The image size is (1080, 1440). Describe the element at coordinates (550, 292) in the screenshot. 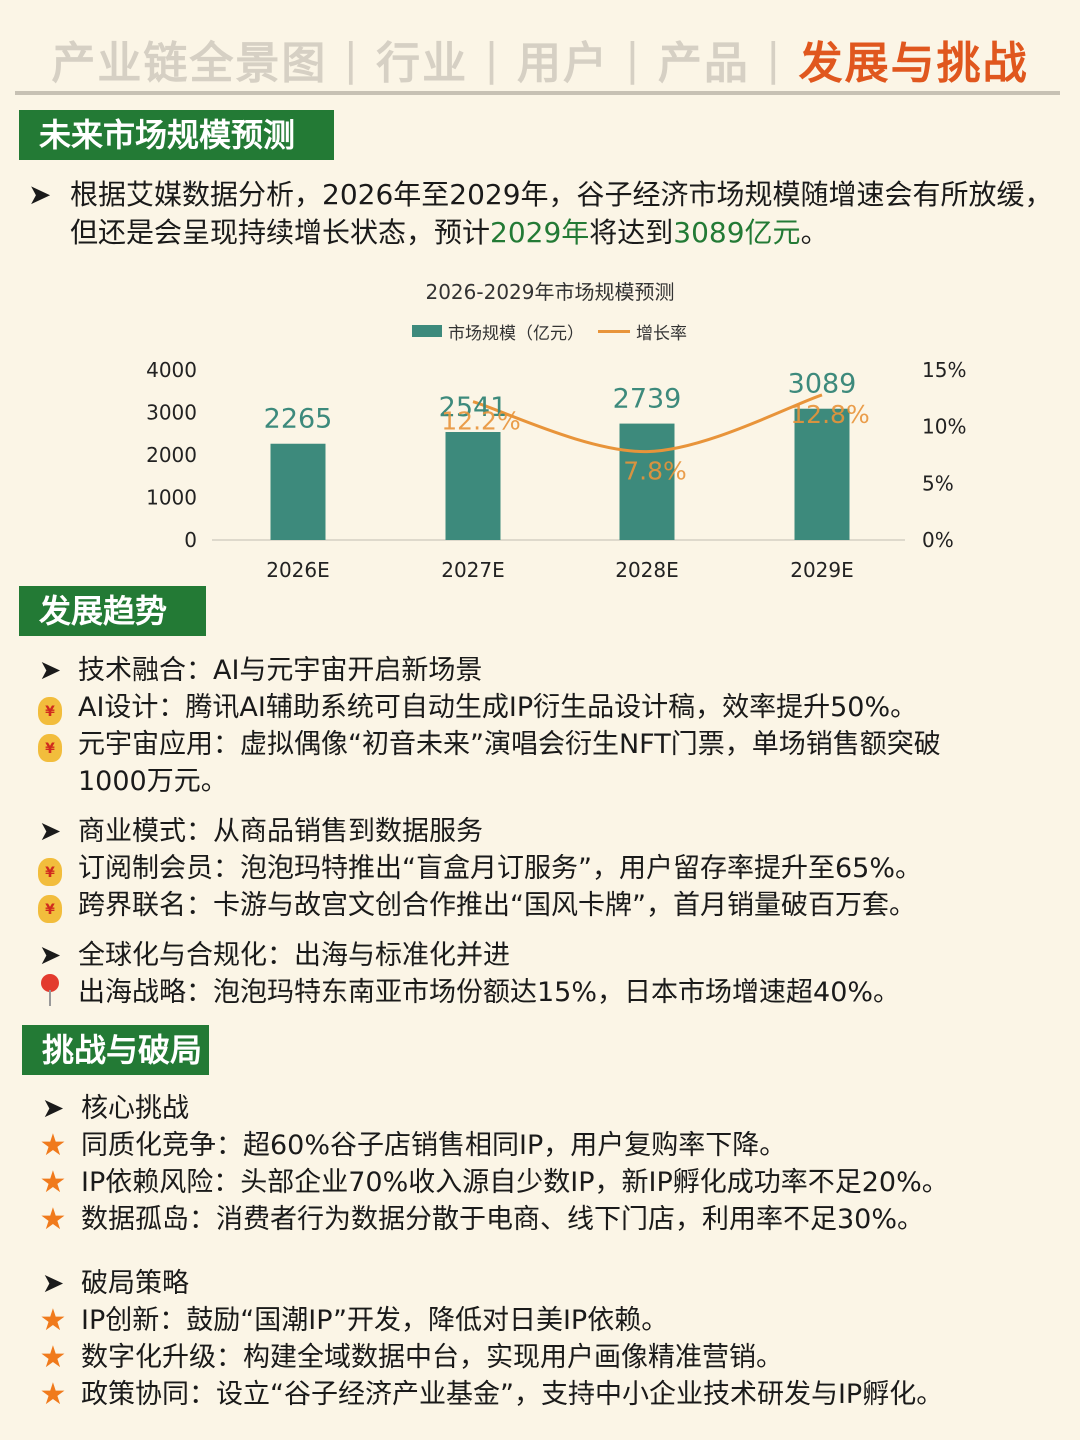

I see `chart-title: 2026-2029年市场规模预测` at that location.